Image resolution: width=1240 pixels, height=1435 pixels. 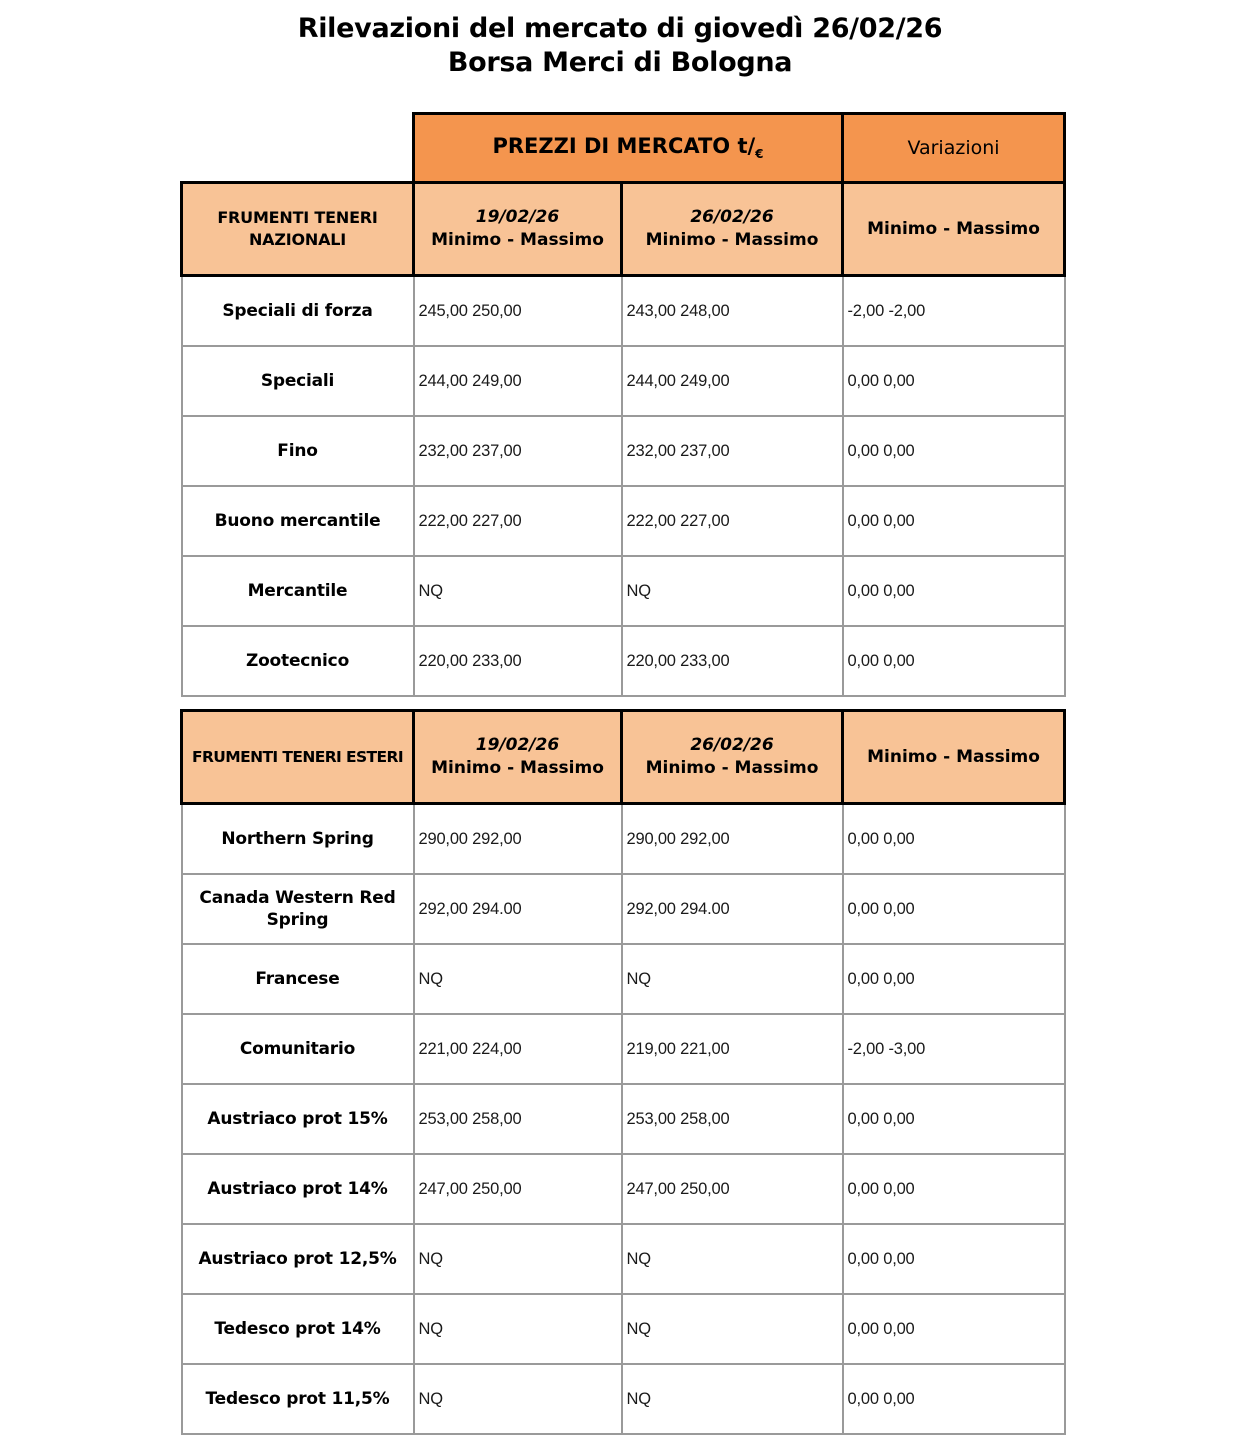 I want to click on section-gap-cell, so click(x=623, y=703).